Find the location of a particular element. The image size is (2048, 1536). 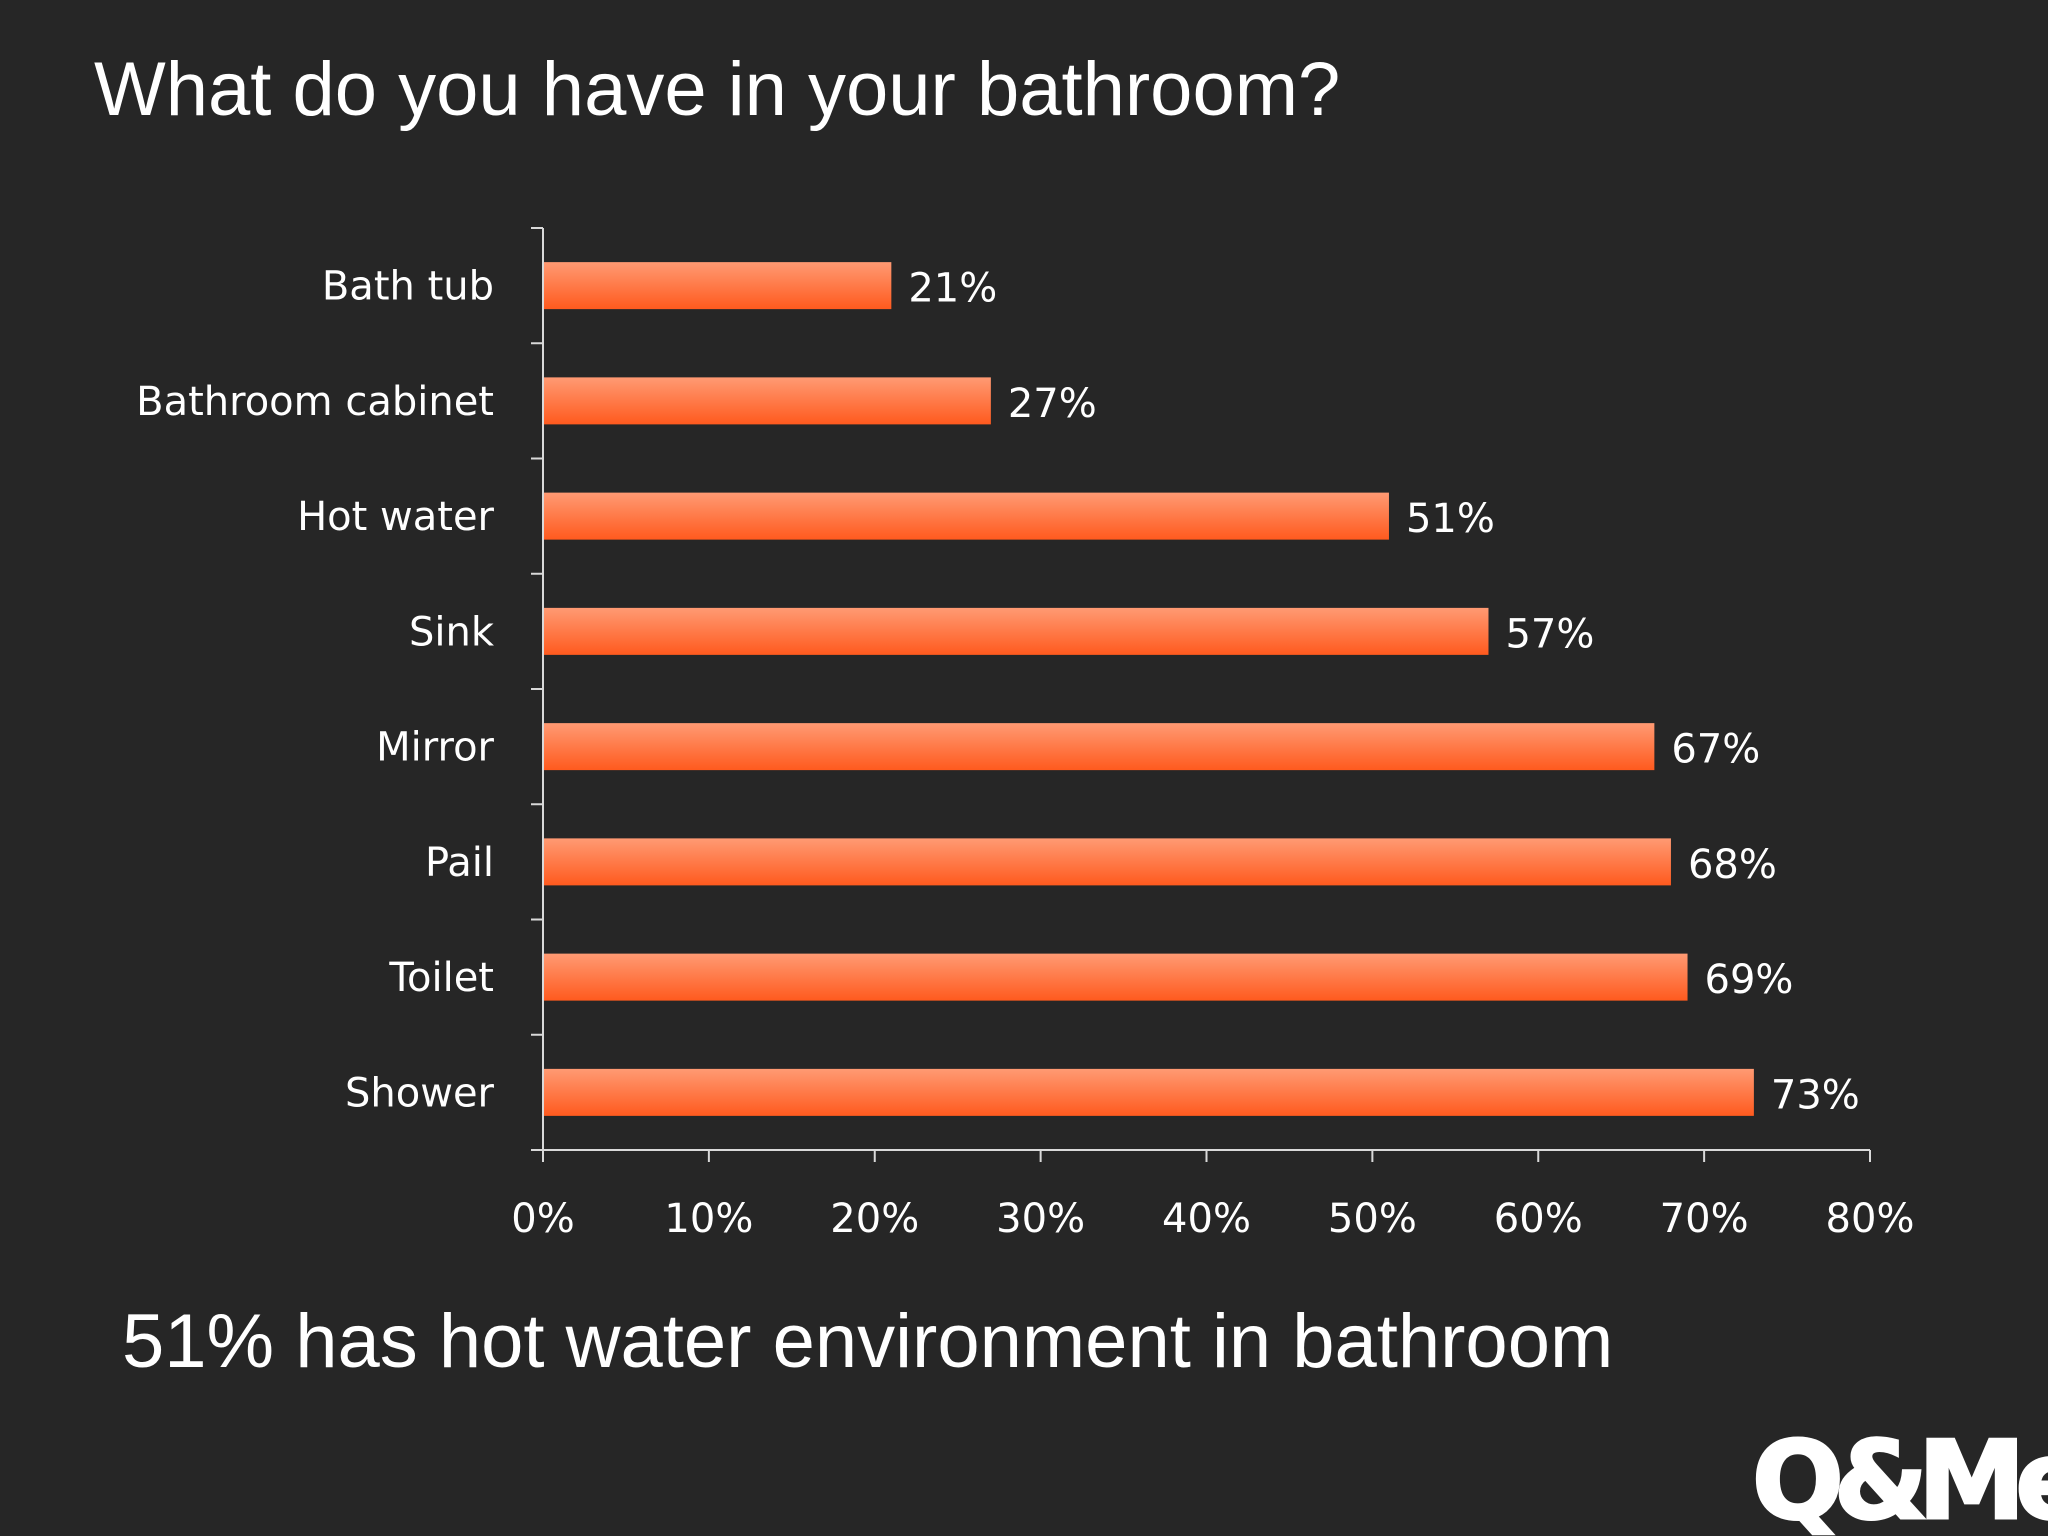

x-tick-label: 80% is located at coordinates (1870, 1219).